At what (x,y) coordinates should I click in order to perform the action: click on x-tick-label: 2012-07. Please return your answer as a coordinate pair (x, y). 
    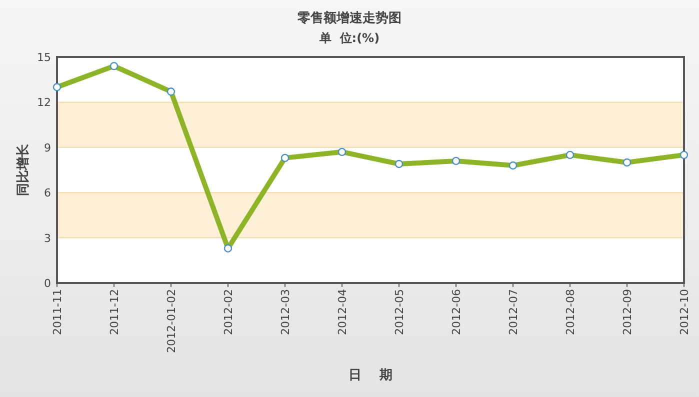
    Looking at the image, I should click on (513, 312).